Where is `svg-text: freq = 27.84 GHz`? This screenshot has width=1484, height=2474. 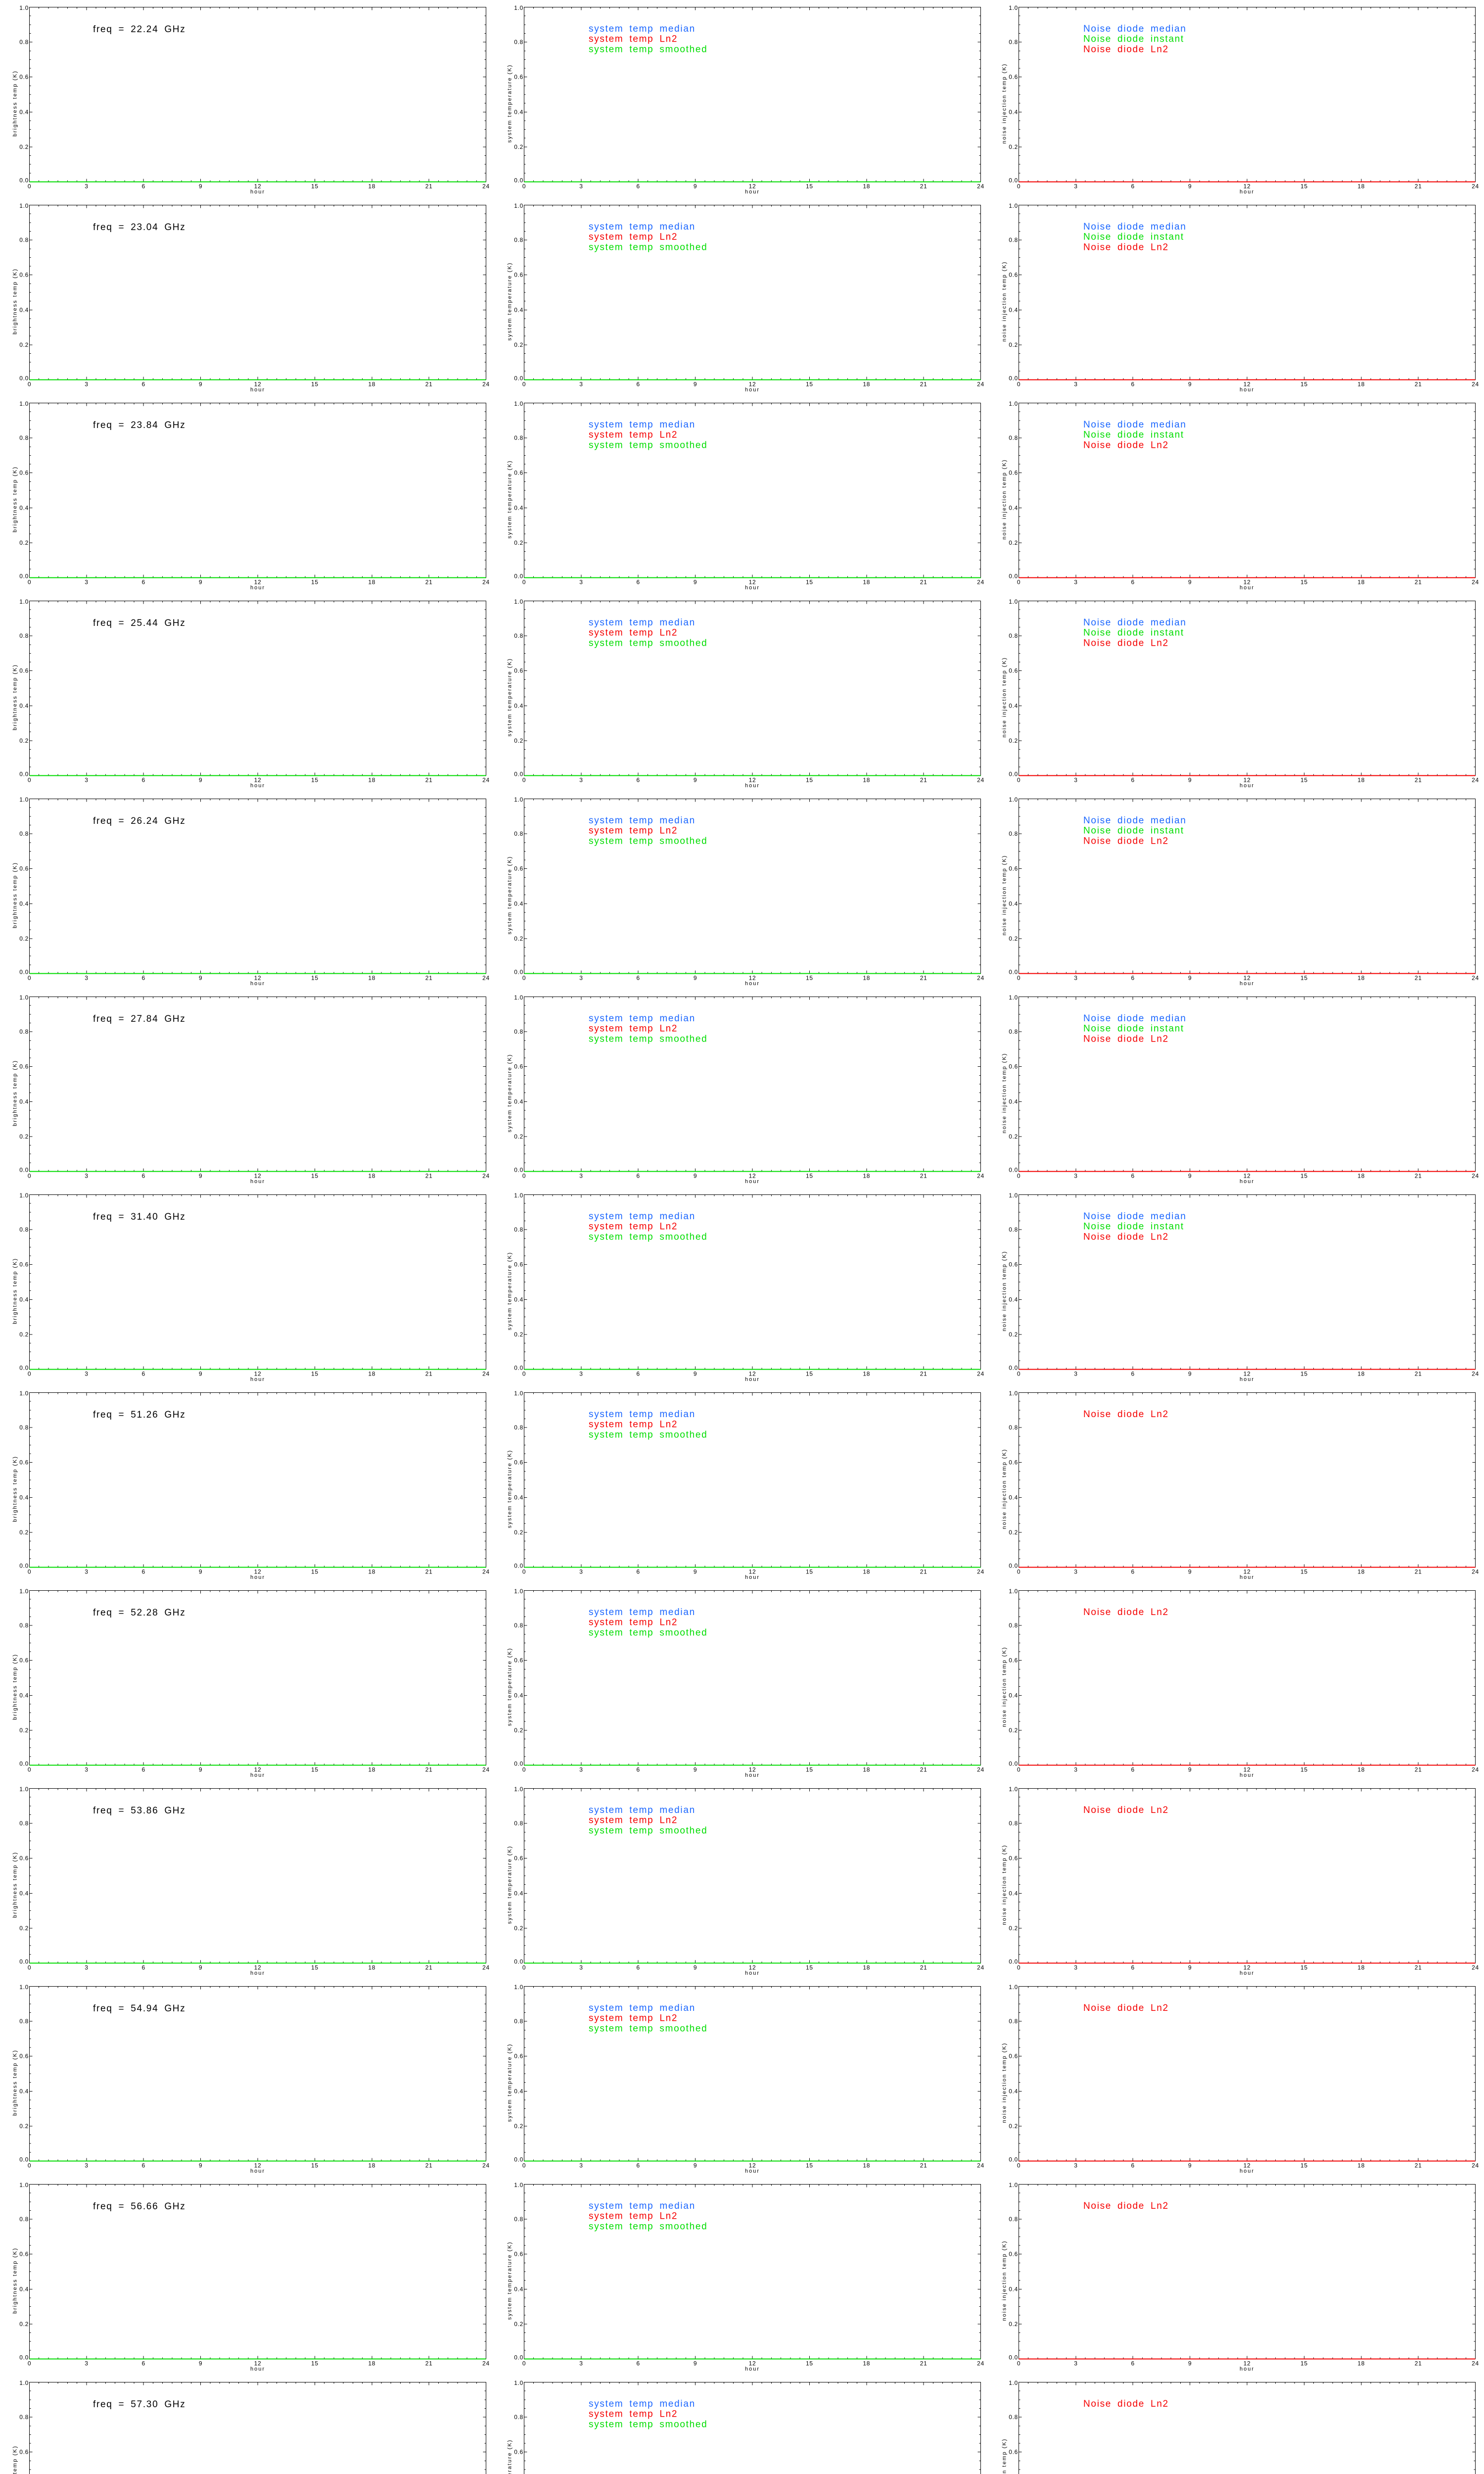 svg-text: freq = 27.84 GHz is located at coordinates (139, 1019).